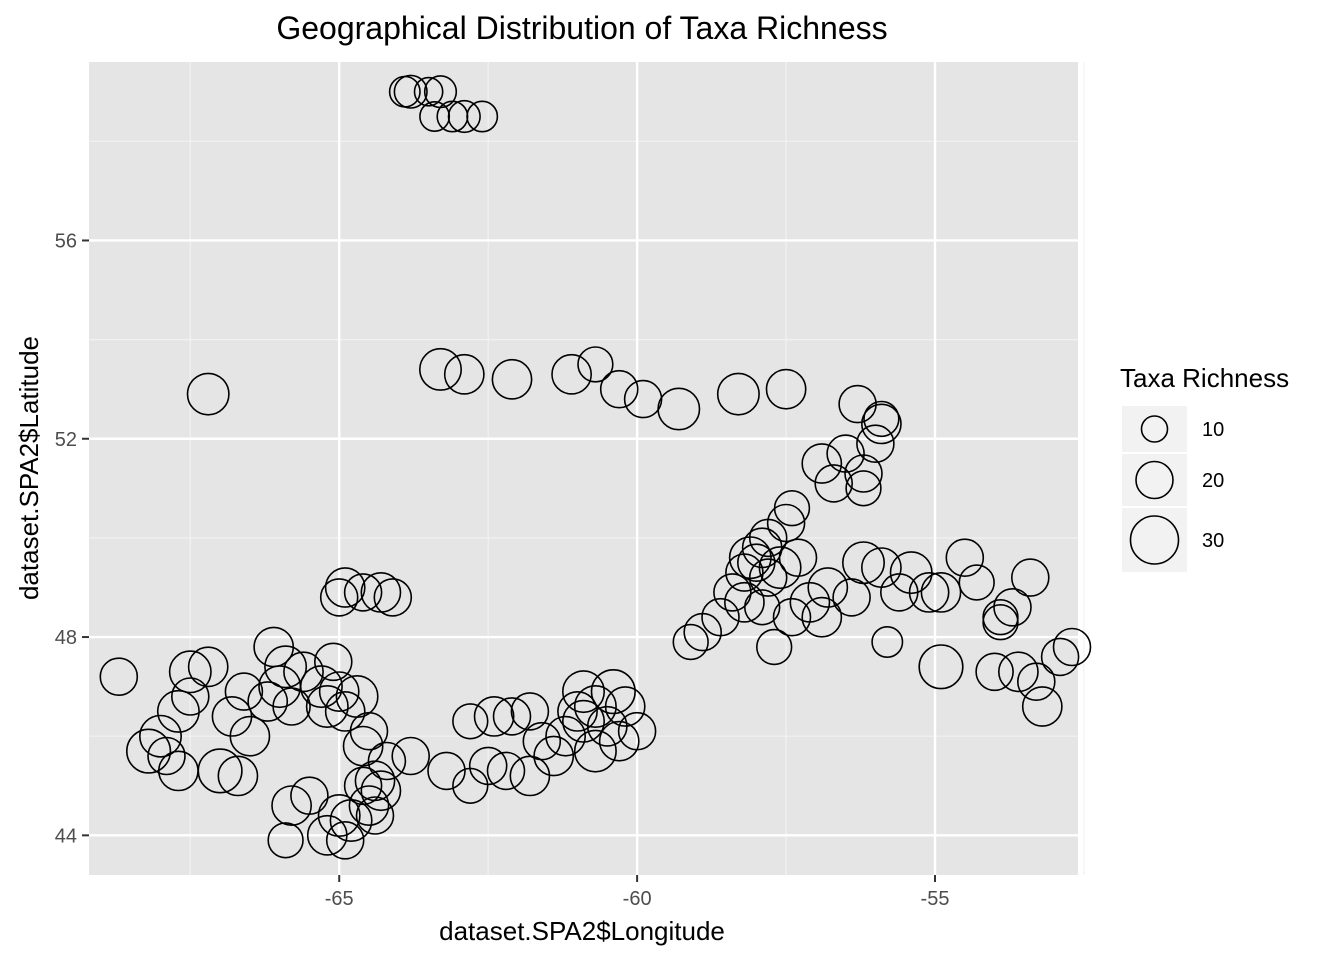 The image size is (1344, 960). What do you see at coordinates (1213, 541) in the screenshot?
I see `legend-label-2: 30` at bounding box center [1213, 541].